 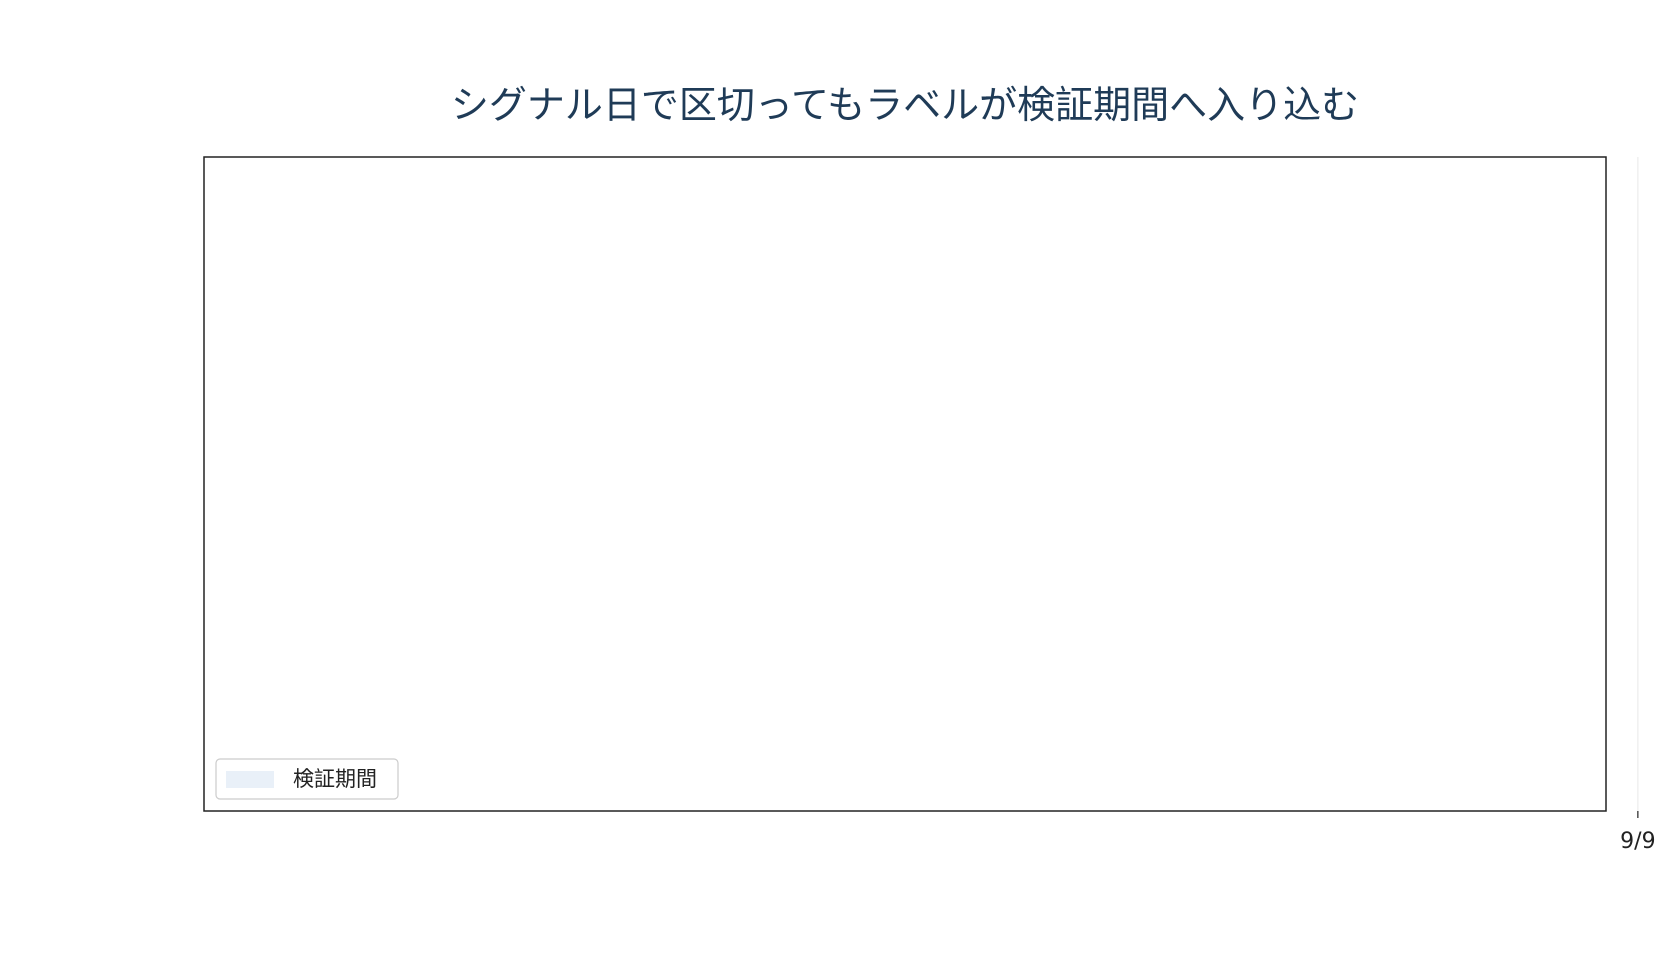 I want to click on legend-swatch, so click(x=250, y=779).